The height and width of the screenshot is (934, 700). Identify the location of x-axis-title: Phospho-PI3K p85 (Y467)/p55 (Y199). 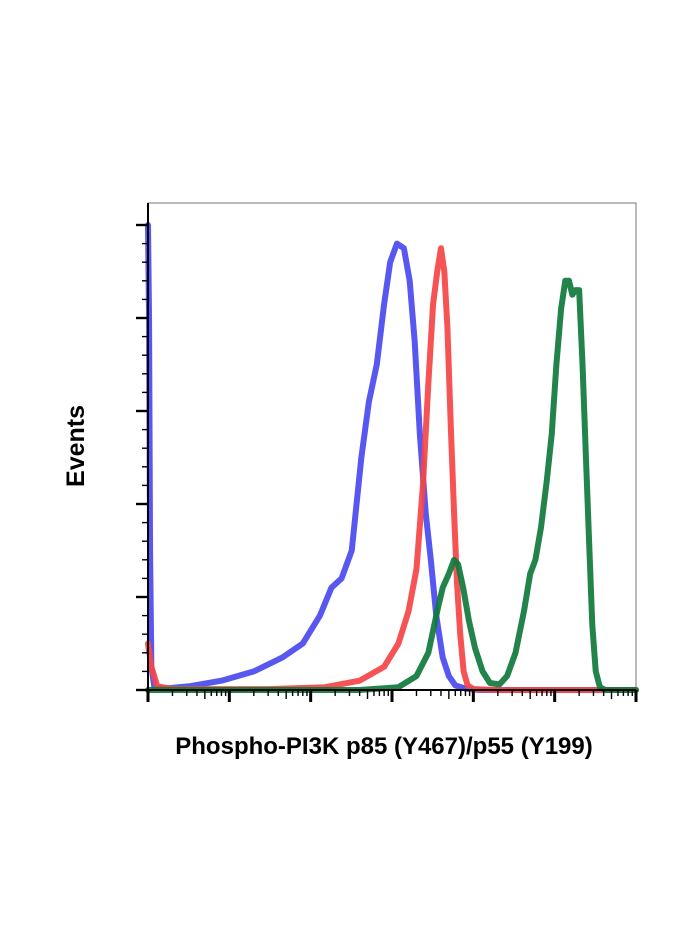
(383, 746).